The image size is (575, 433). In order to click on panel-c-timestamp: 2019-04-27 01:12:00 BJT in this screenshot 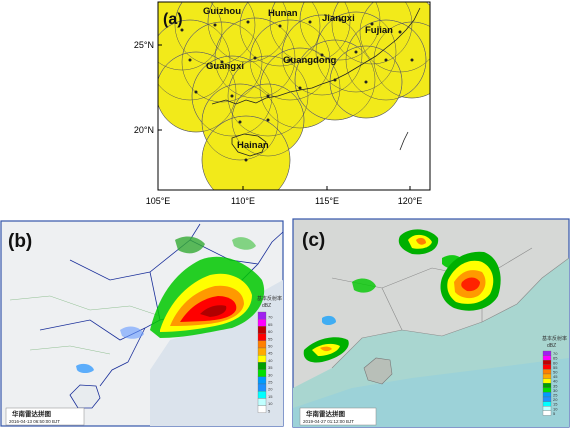, I will do `click(328, 421)`.